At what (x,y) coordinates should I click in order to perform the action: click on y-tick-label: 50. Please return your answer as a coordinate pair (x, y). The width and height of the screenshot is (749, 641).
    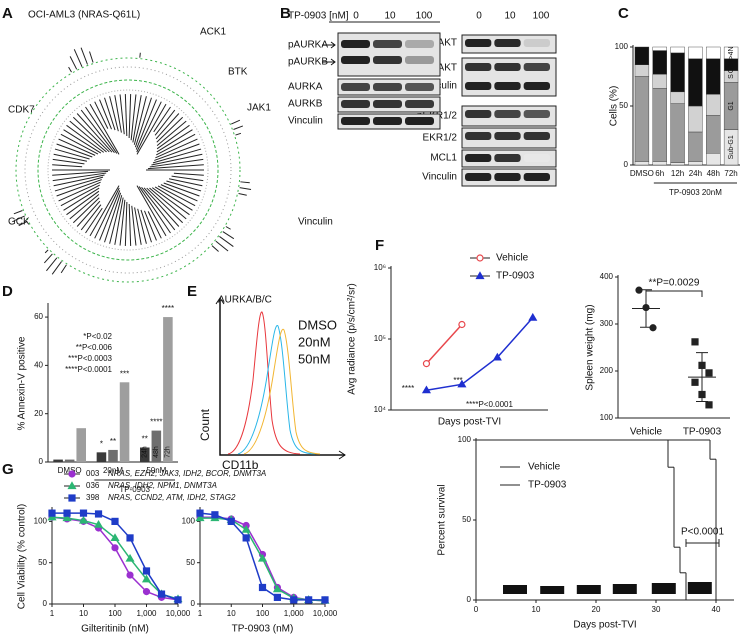
    Looking at the image, I should click on (623, 105).